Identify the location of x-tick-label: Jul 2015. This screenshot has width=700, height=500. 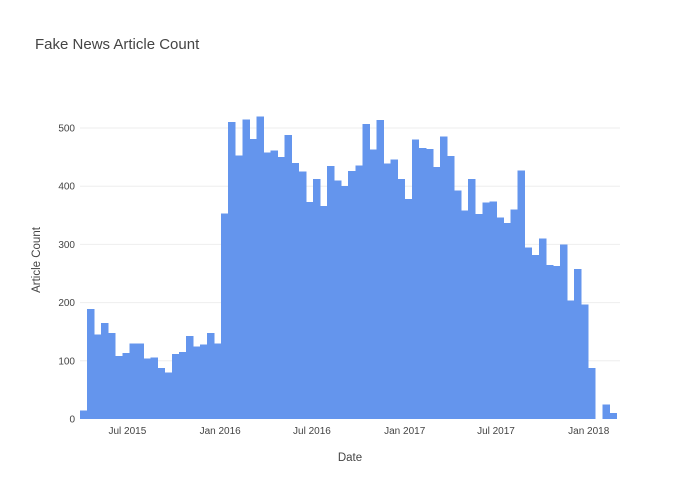
(127, 431).